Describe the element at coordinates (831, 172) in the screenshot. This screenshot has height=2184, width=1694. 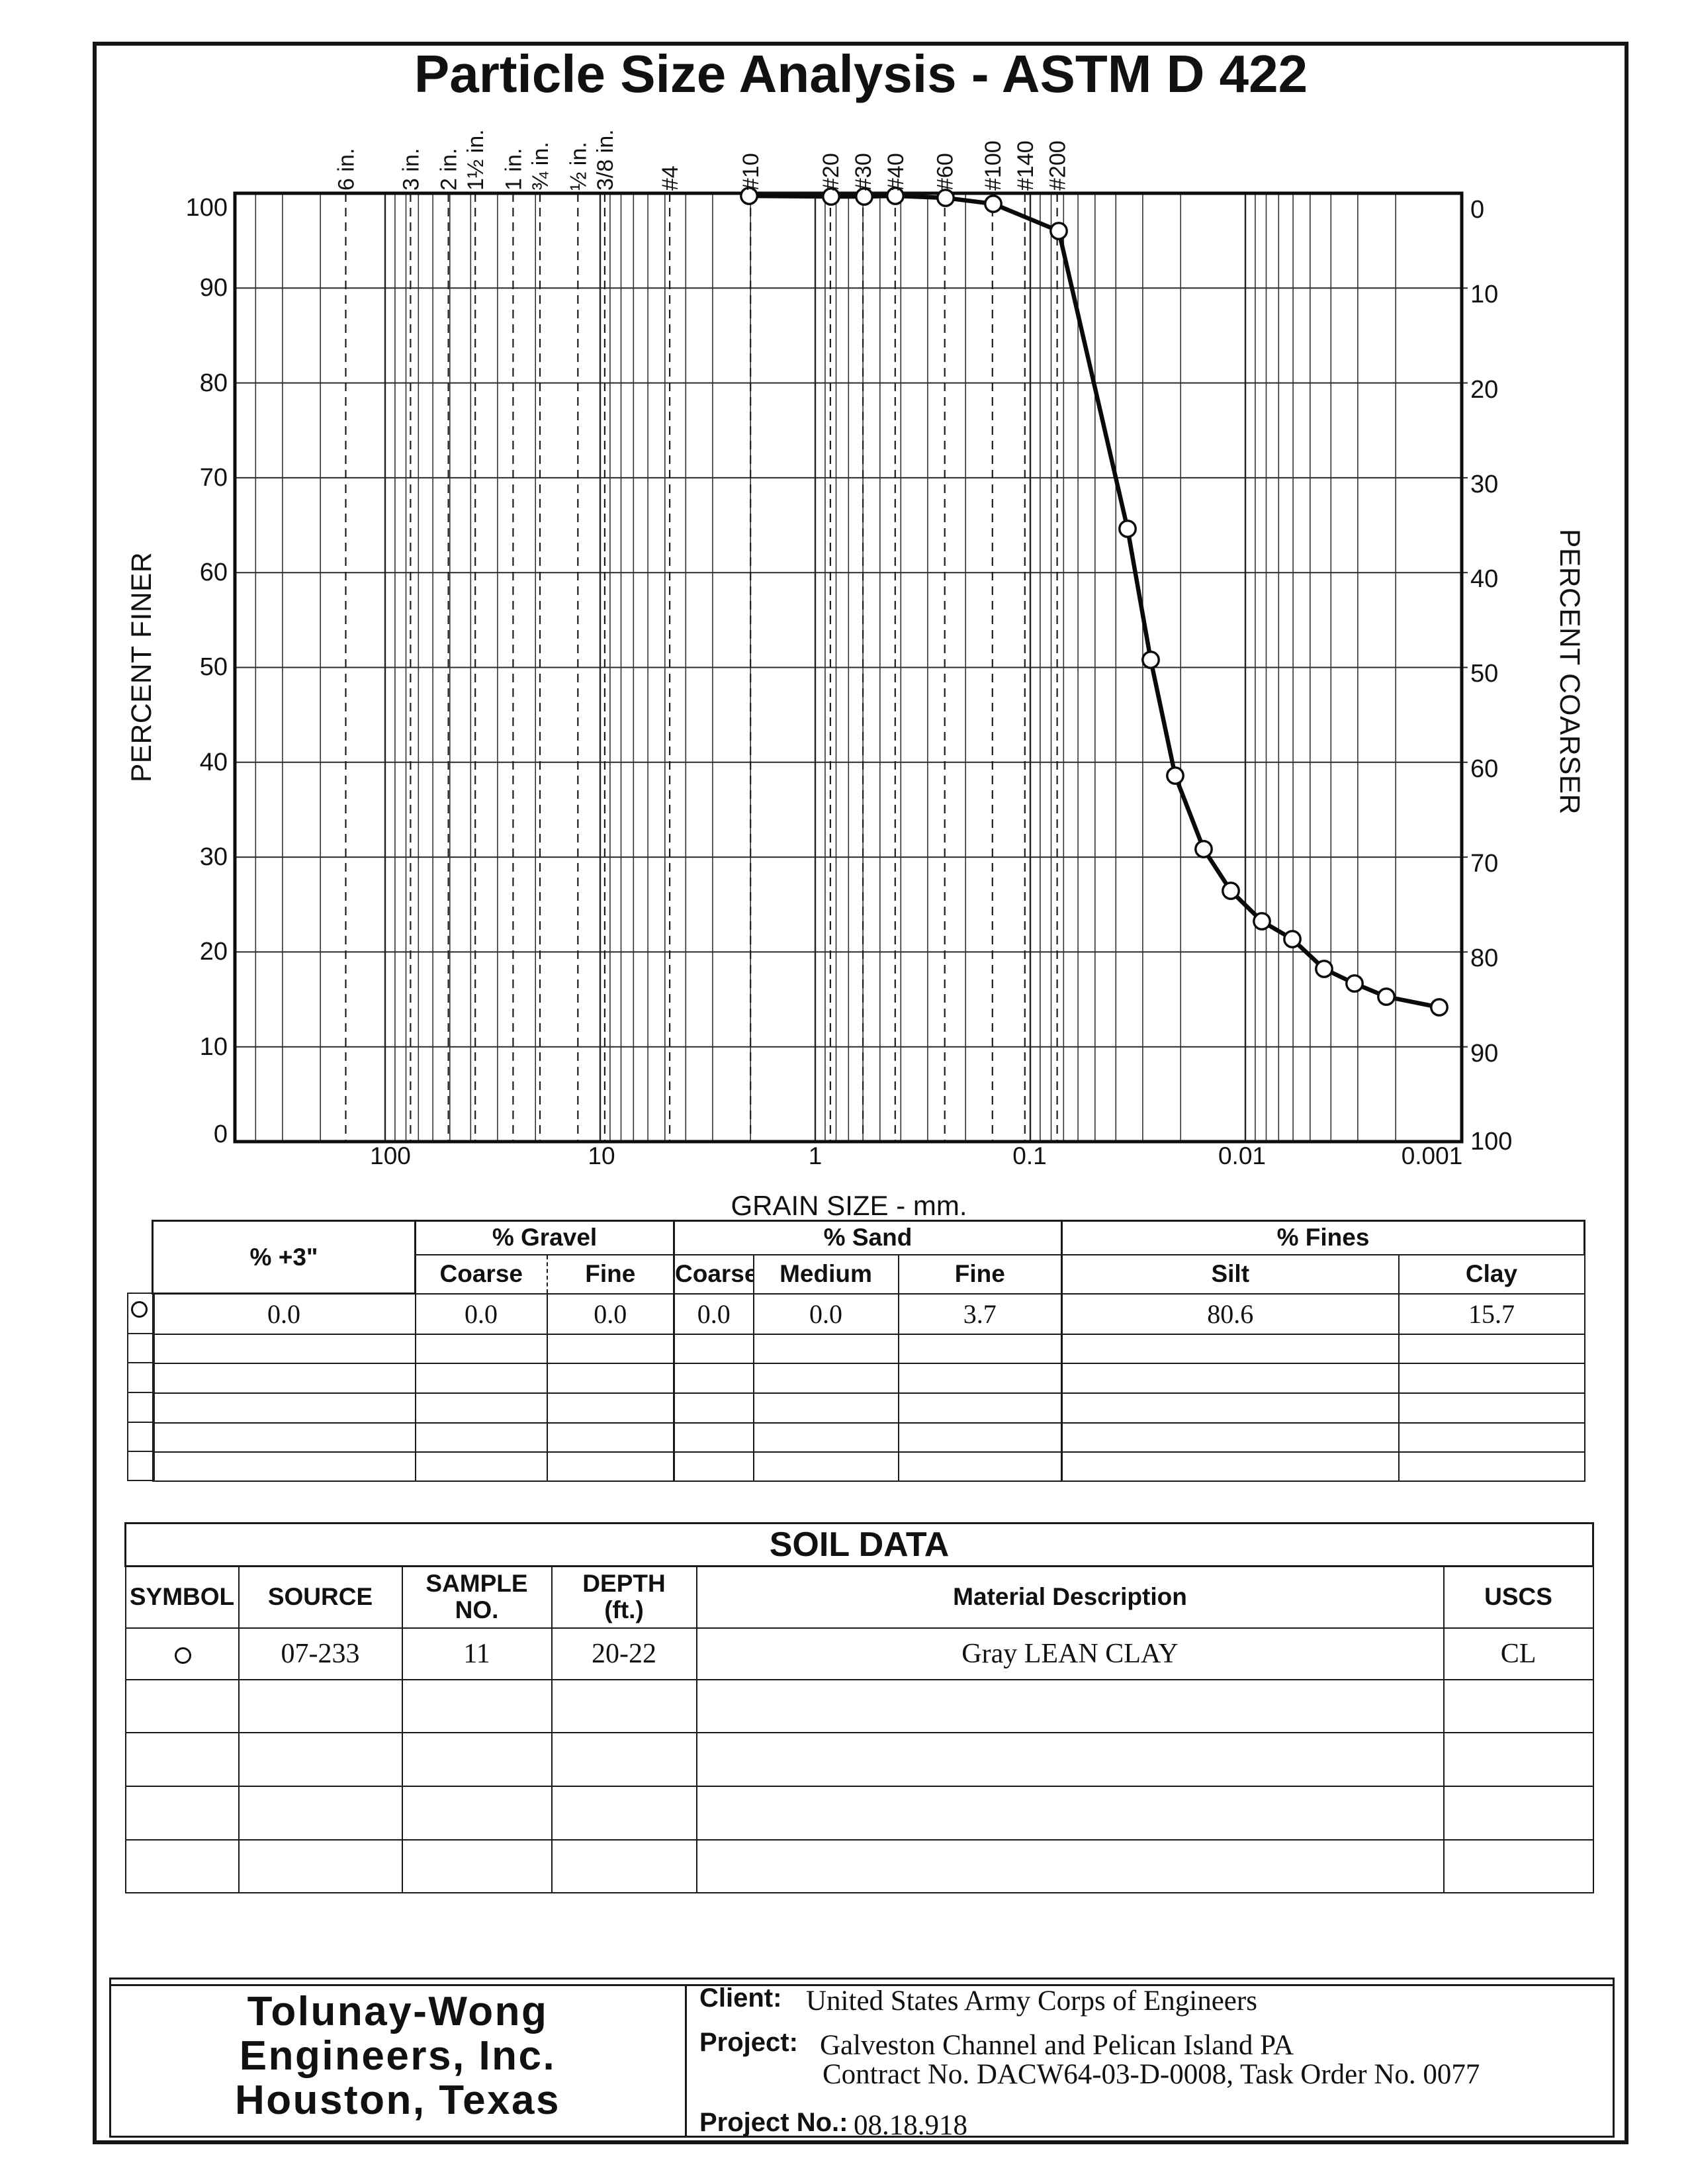
I see `svg-text: #20` at that location.